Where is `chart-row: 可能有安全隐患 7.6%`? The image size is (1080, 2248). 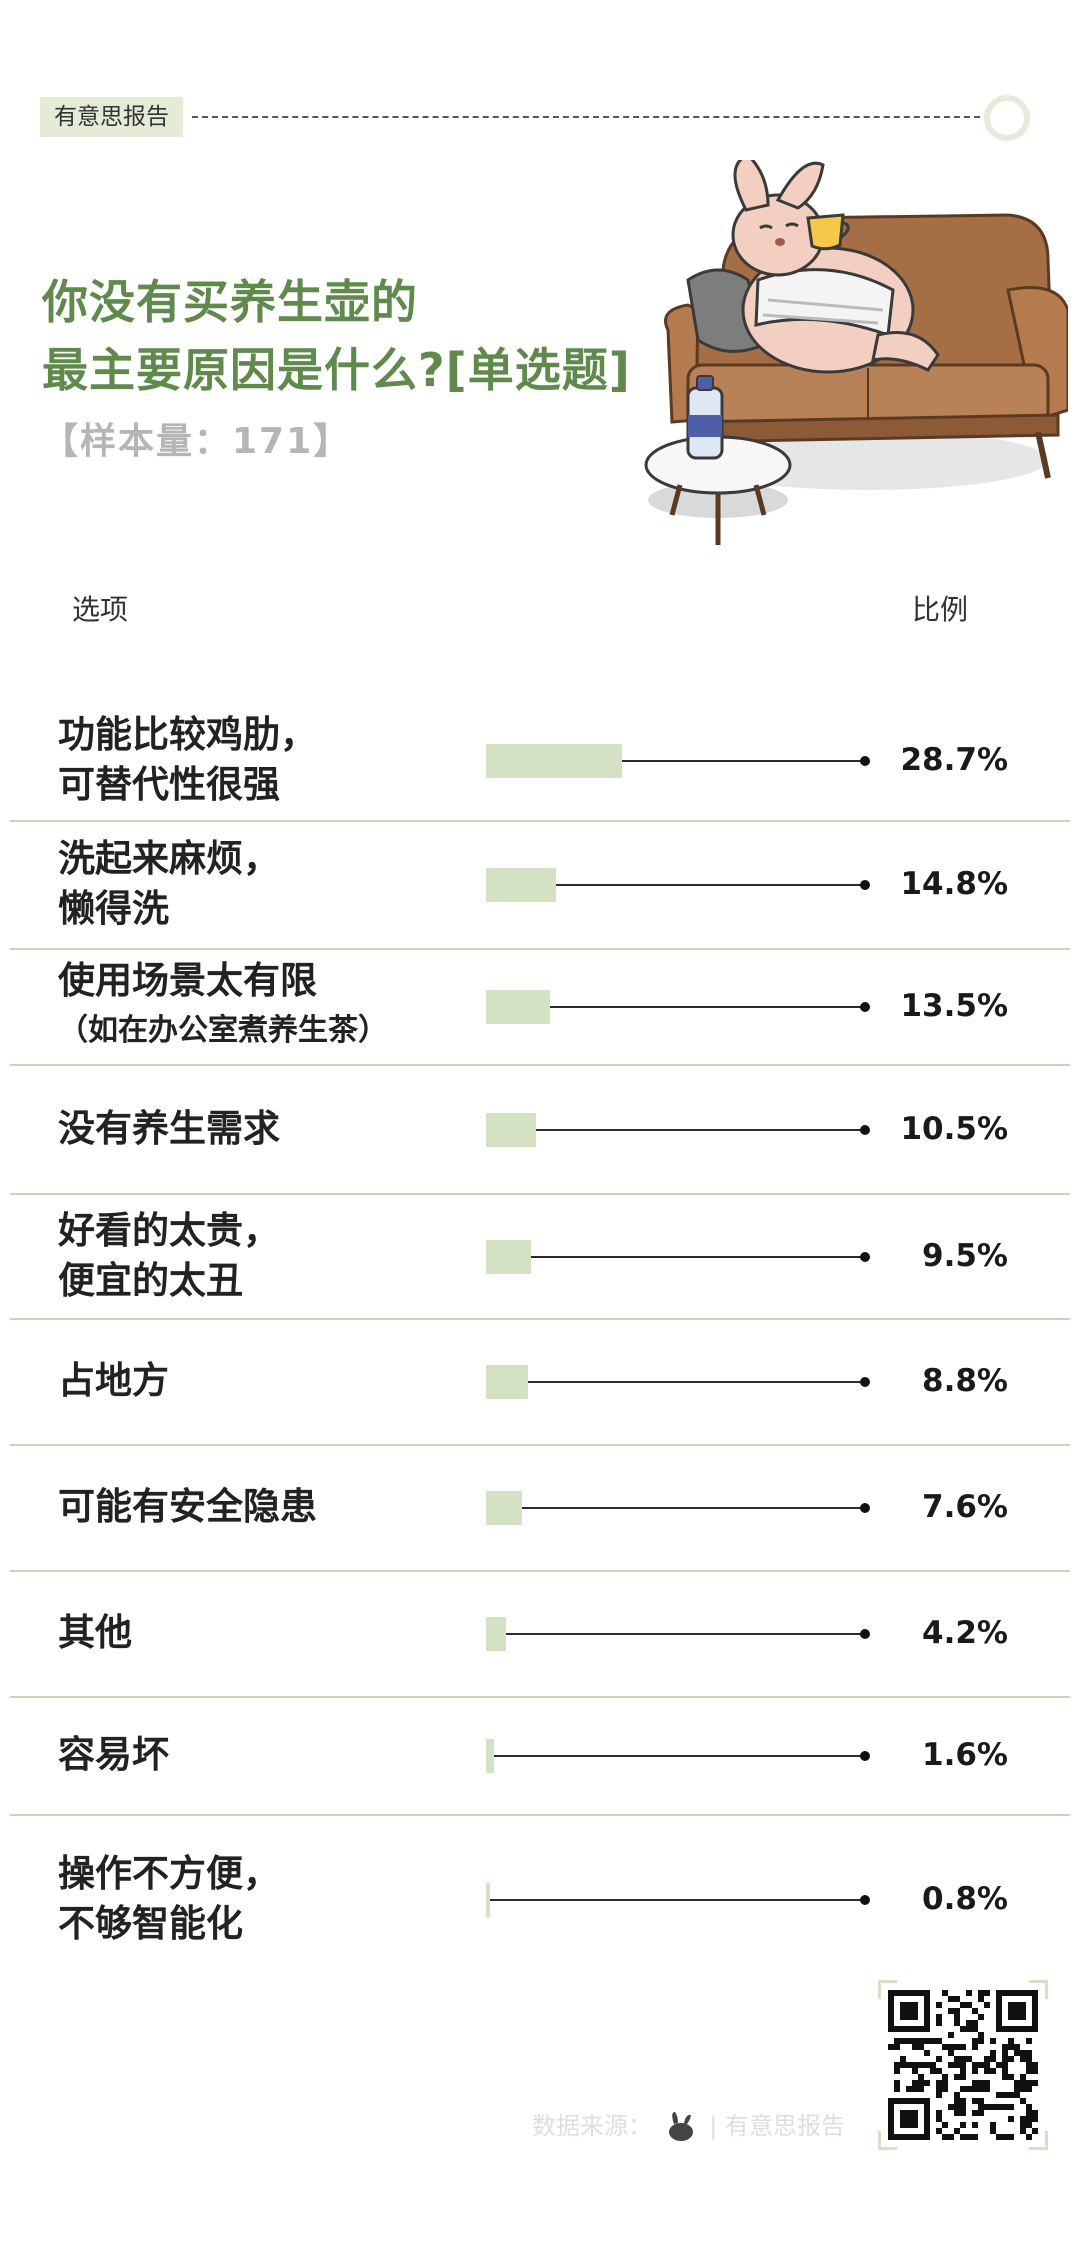 chart-row: 可能有安全隐患 7.6% is located at coordinates (540, 1507).